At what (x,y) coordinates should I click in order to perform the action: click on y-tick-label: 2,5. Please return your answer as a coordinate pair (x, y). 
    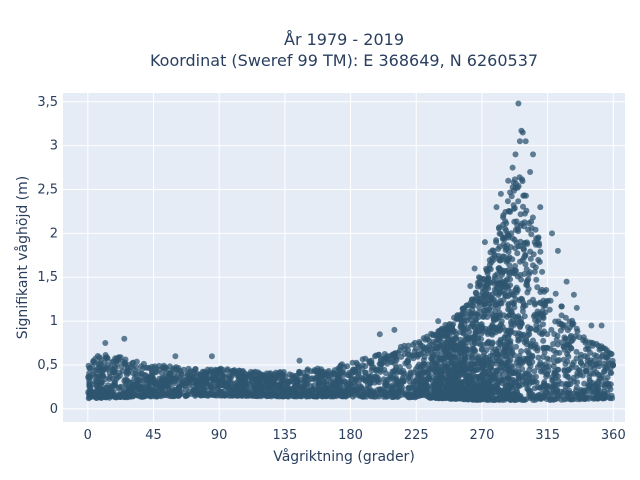
    Looking at the image, I should click on (47, 190).